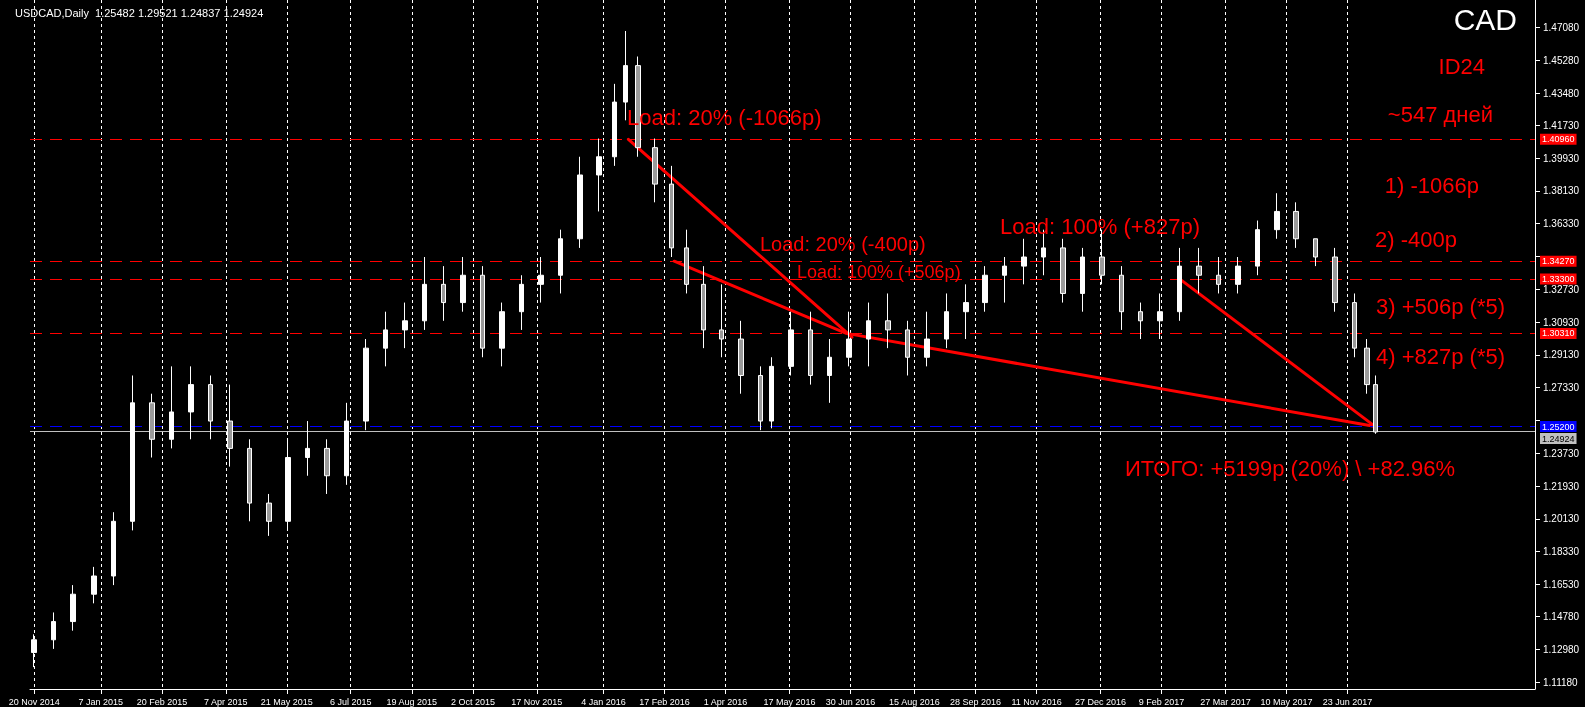  I want to click on annotation: 1) -1066p, so click(1432, 185).